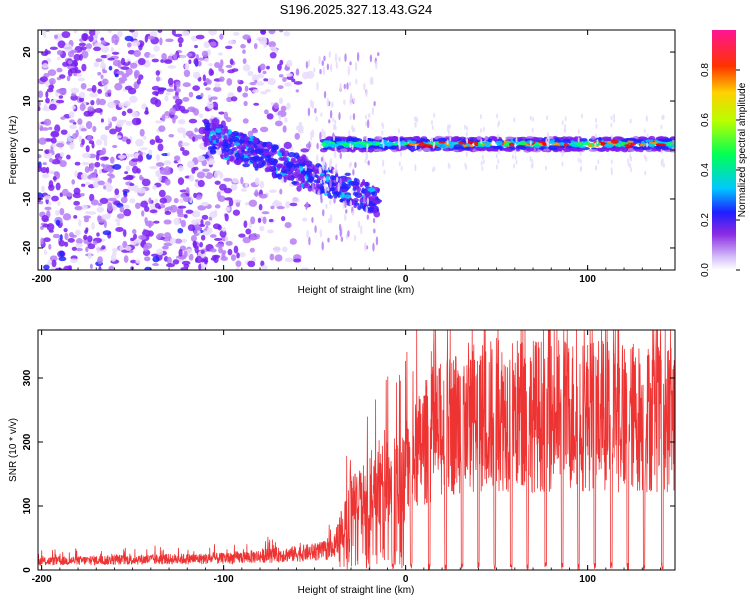  What do you see at coordinates (27, 570) in the screenshot?
I see `snr-ytick-label: 0` at bounding box center [27, 570].